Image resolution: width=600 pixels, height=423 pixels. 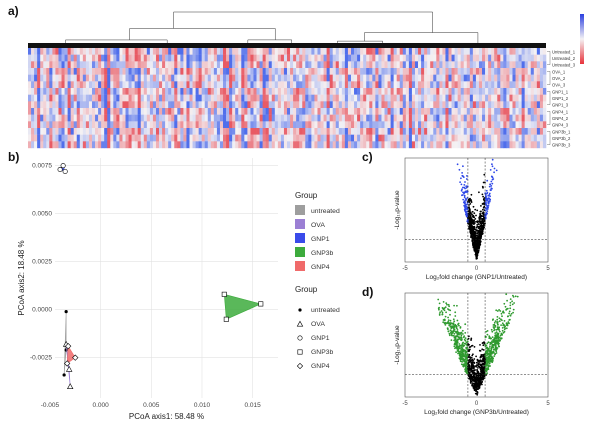 What do you see at coordinates (559, 85) in the screenshot?
I see `heatmap-row-label: OVA_3` at bounding box center [559, 85].